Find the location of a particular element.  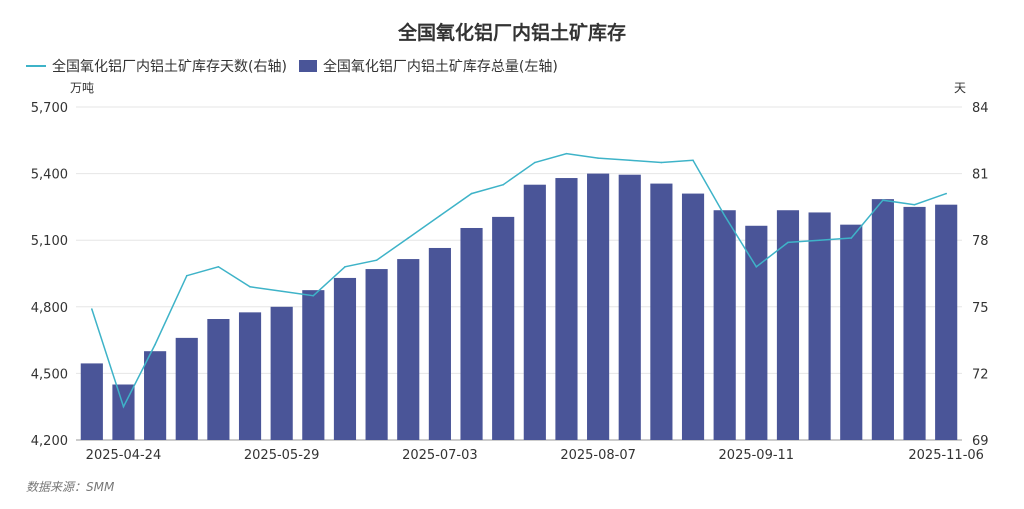

right-tick-label: 69 is located at coordinates (980, 441).